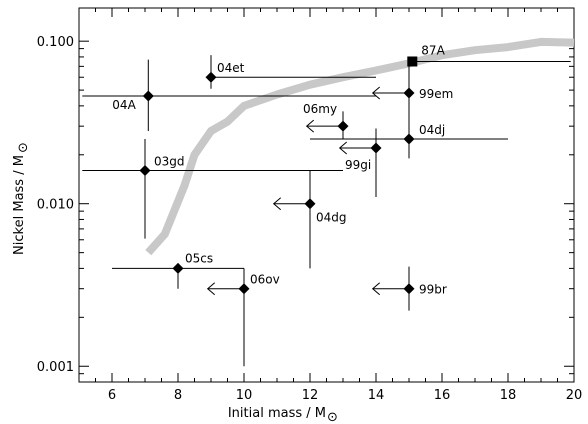 This screenshot has width=588, height=424. Describe the element at coordinates (332, 417) in the screenshot. I see `x-axis-label-symbol: ⊙` at that location.